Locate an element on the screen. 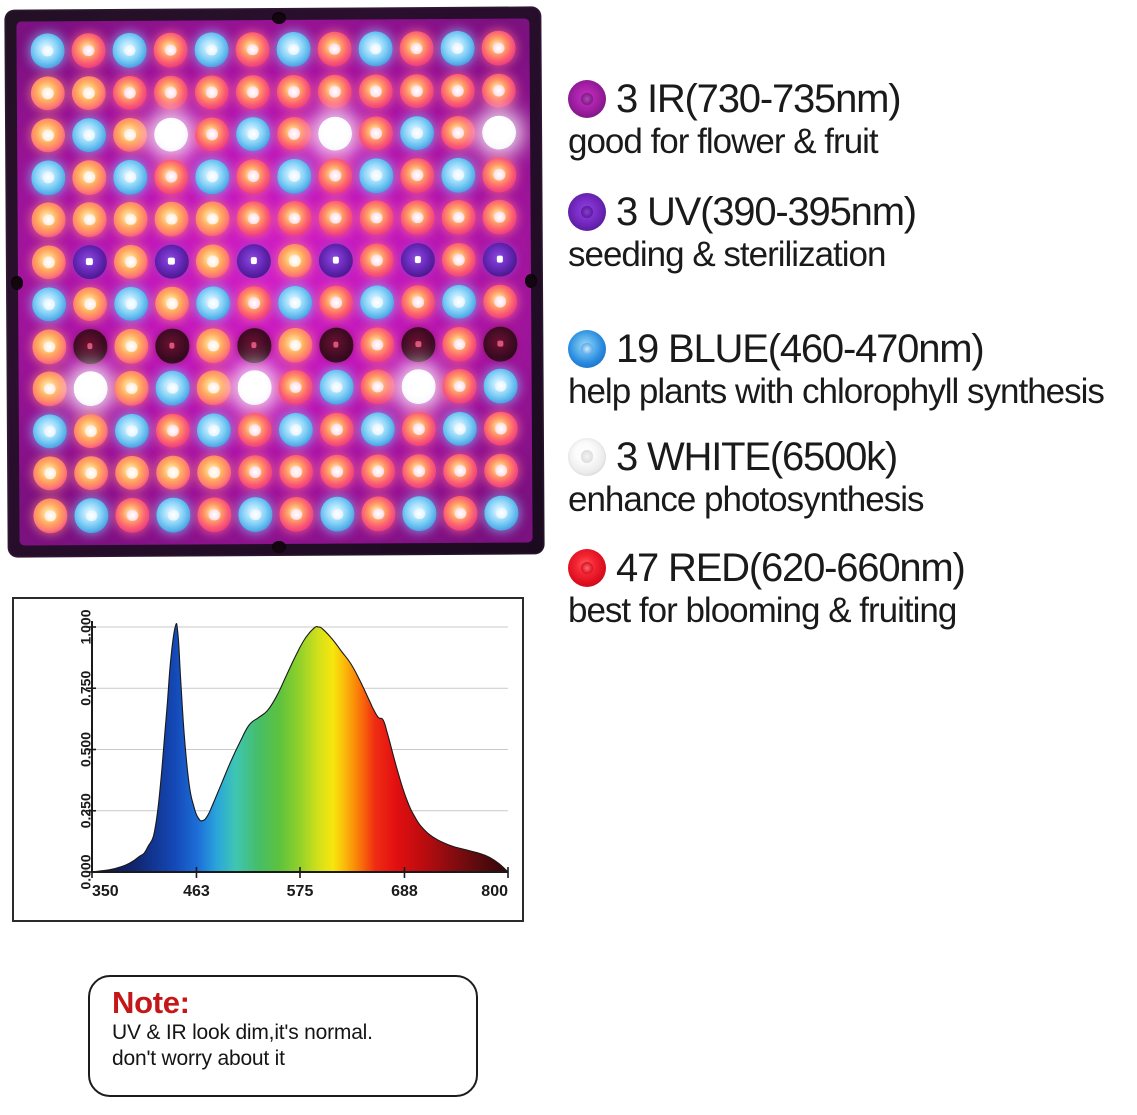  mount-hole-bottom is located at coordinates (279, 547).